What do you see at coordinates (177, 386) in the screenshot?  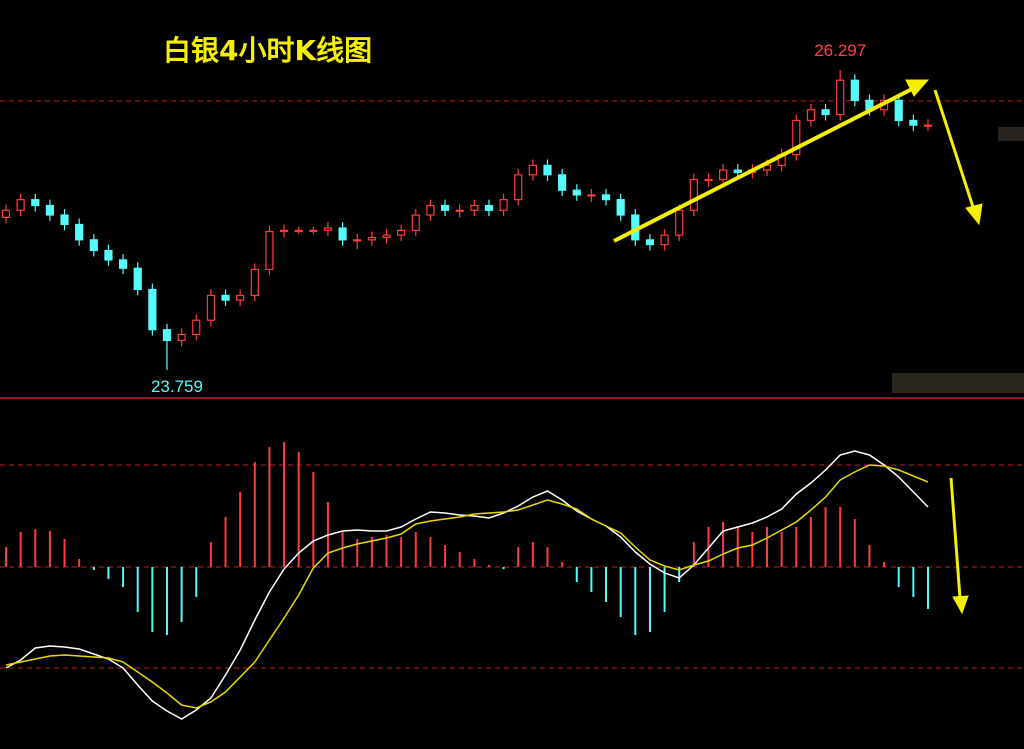 I see `low-label: 23.759` at bounding box center [177, 386].